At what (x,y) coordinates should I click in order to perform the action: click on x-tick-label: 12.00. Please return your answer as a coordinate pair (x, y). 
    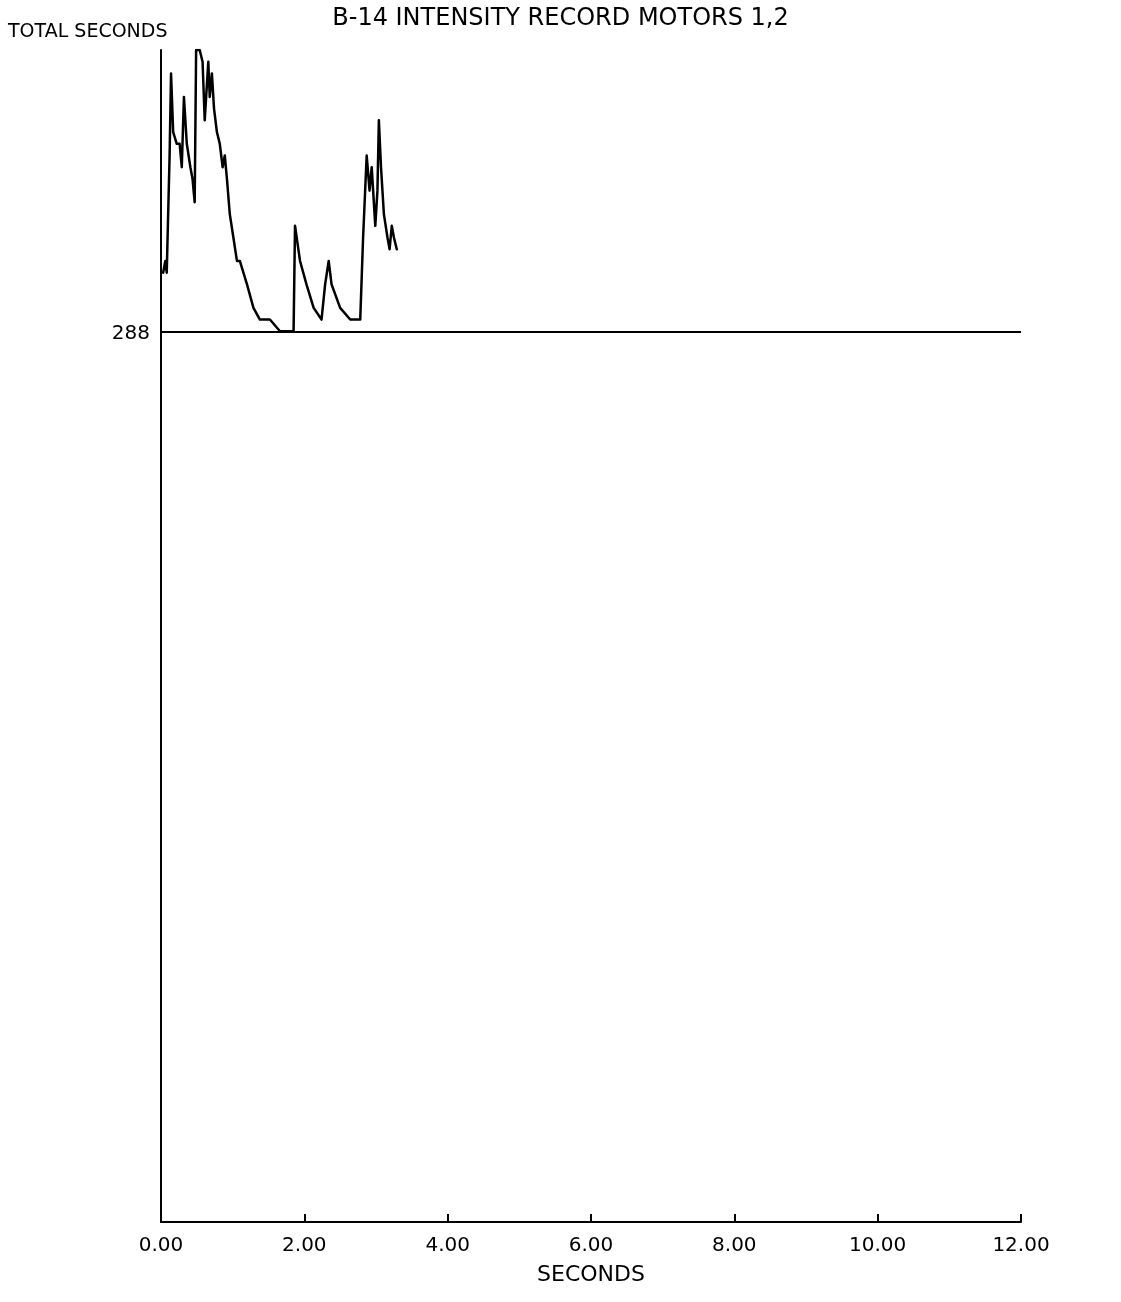
    Looking at the image, I should click on (1021, 1244).